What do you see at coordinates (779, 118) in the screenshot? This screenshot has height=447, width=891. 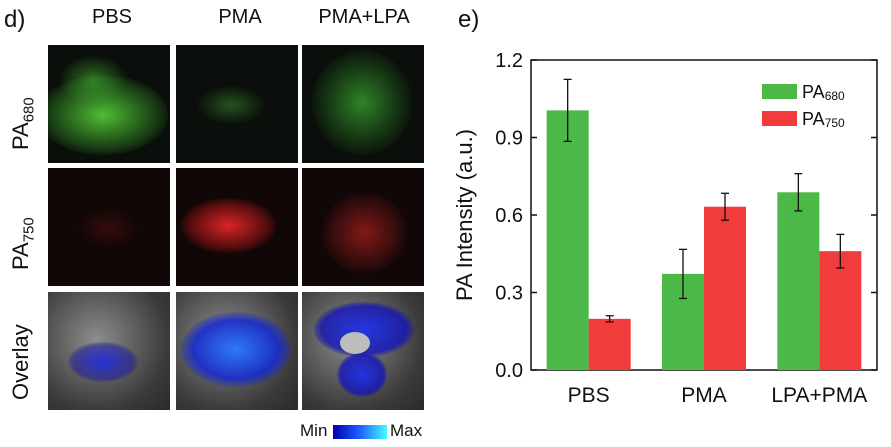 I see `legend-swatch-pa750` at bounding box center [779, 118].